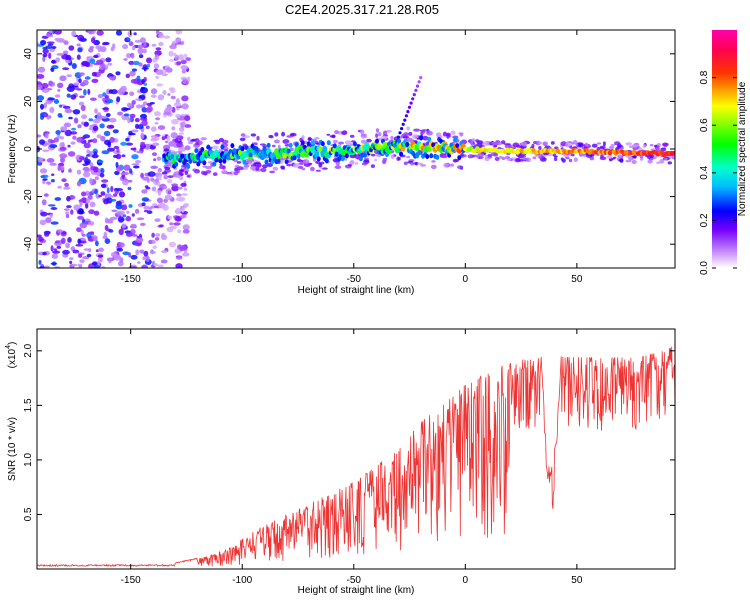 The height and width of the screenshot is (600, 750). Describe the element at coordinates (400, 133) in the screenshot. I see `drift-cell` at that location.